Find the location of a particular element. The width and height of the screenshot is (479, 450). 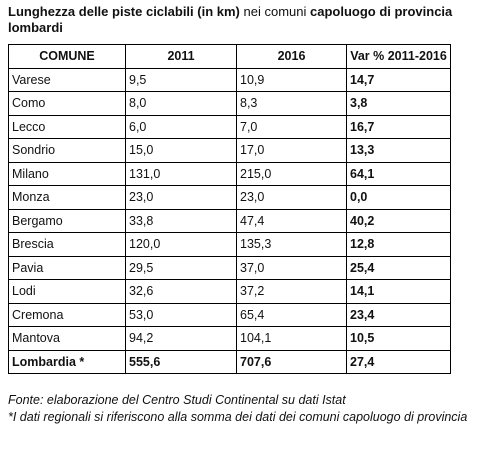

table-row: Lodi 32,6 37,2 14,1 is located at coordinates (229, 291).